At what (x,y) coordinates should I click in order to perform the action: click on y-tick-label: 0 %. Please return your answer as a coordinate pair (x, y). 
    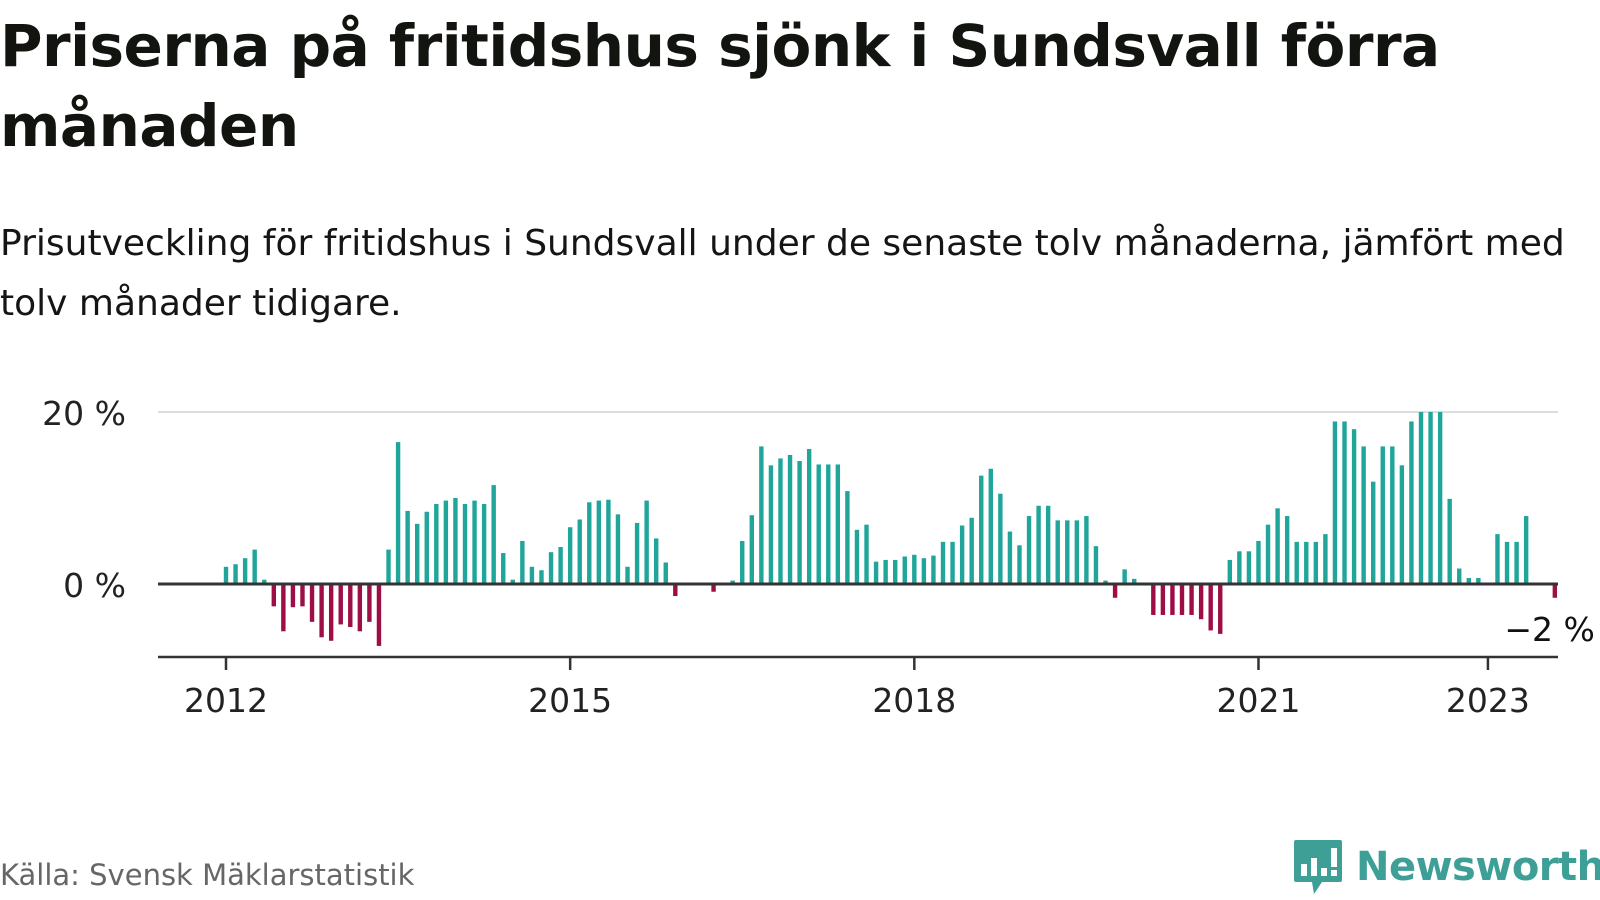
    Looking at the image, I should click on (94, 585).